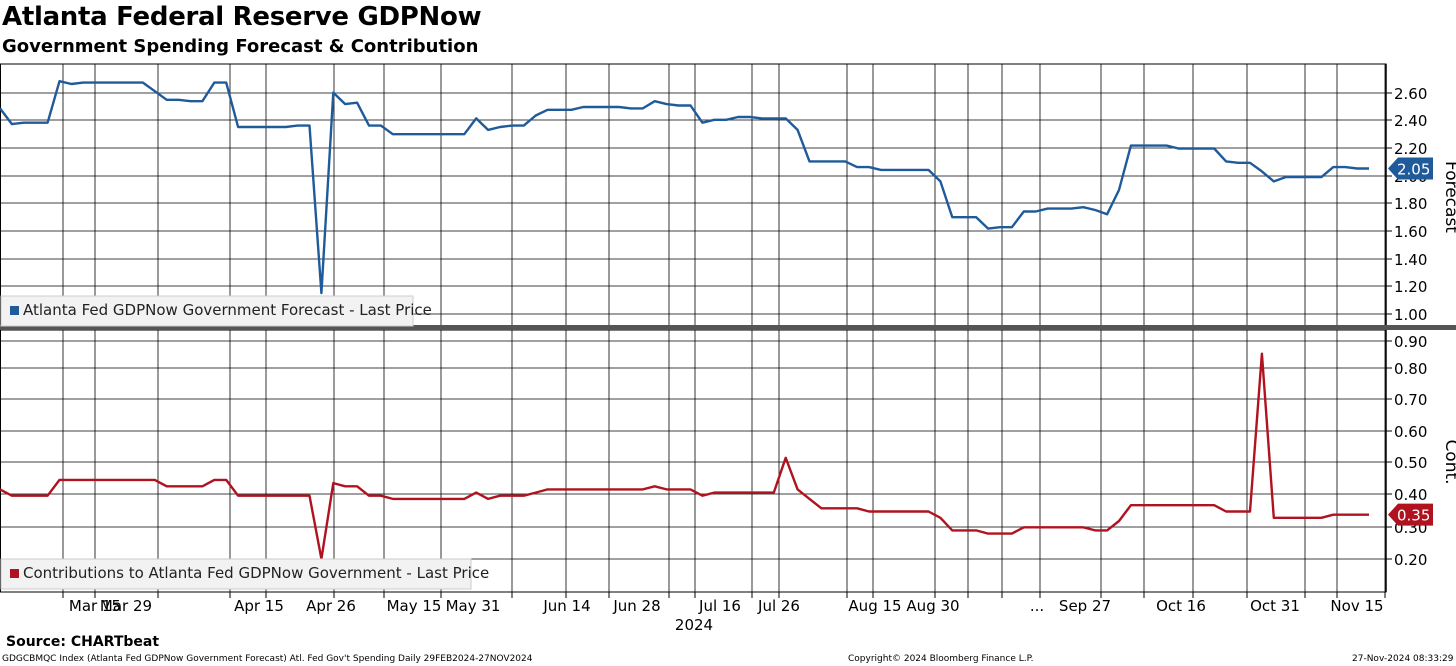 The width and height of the screenshot is (1456, 666). Describe the element at coordinates (83, 642) in the screenshot. I see `source-note: Source: CHARTbeat` at that location.